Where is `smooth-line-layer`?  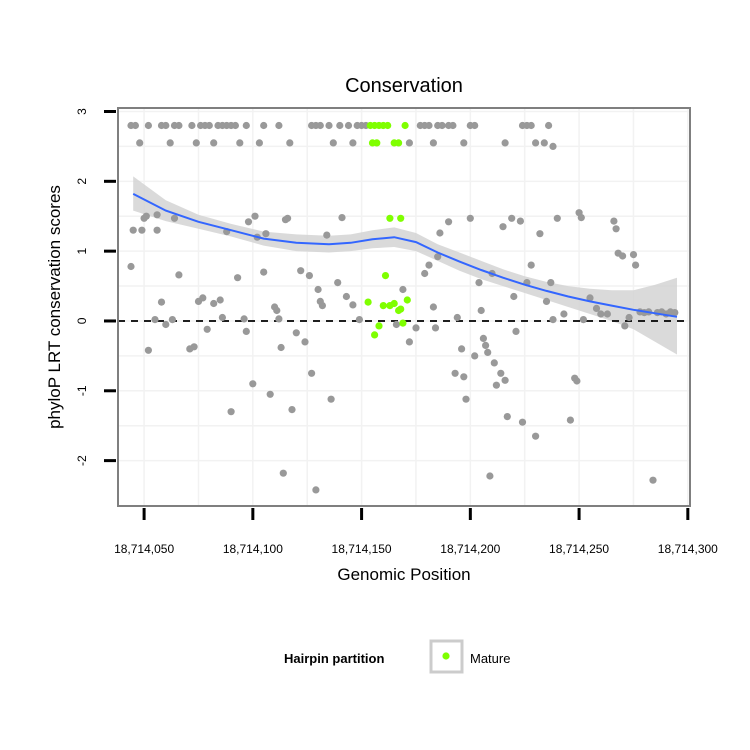 smooth-line-layer is located at coordinates (405, 255).